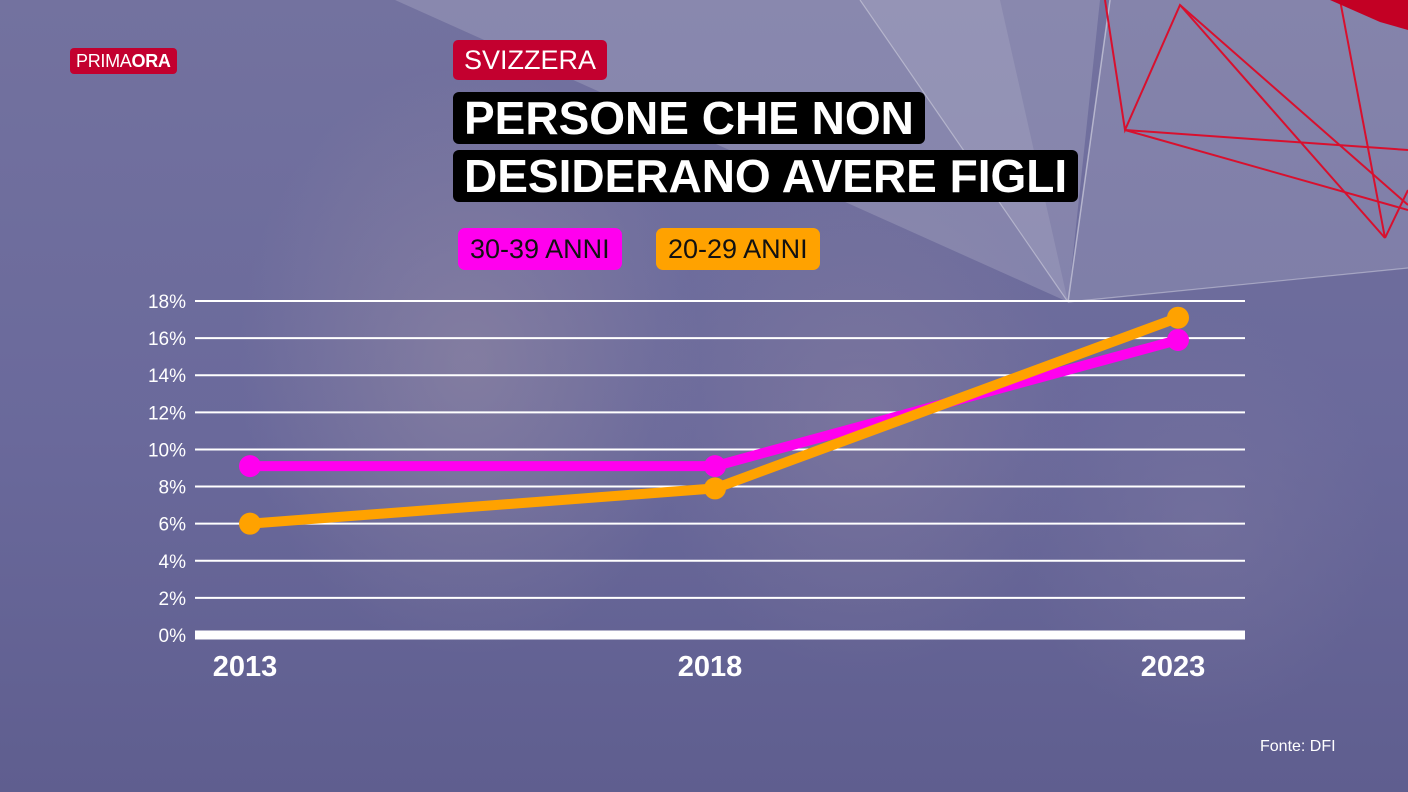 The width and height of the screenshot is (1408, 792). I want to click on logo-light-text: PRIMA, so click(104, 61).